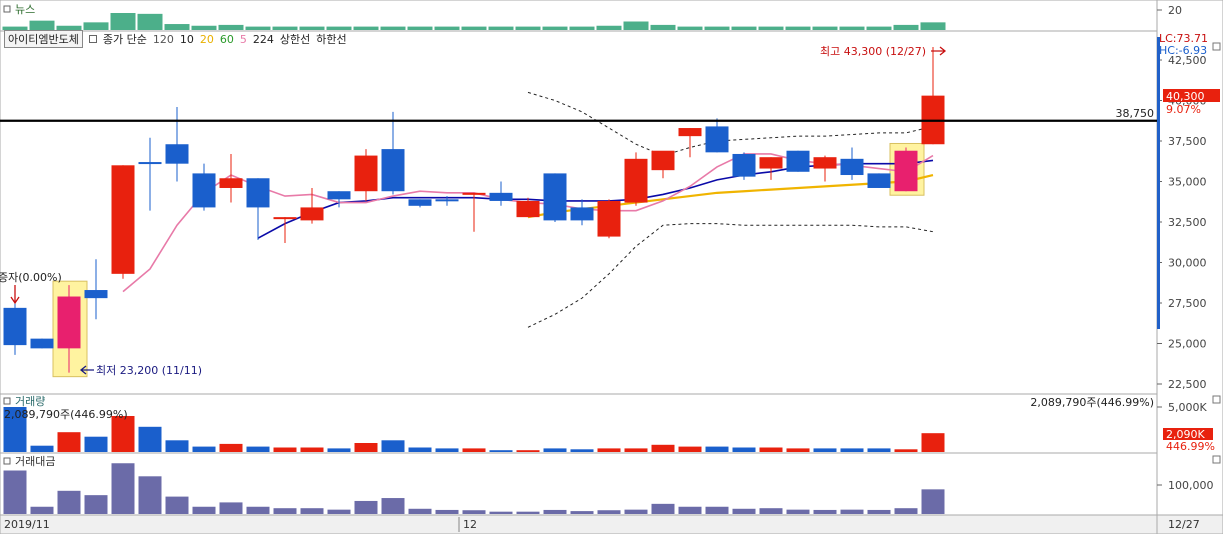 Image resolution: width=1223 pixels, height=534 pixels. Describe the element at coordinates (331, 39) in the screenshot. I see `lower-limit-toggle: 하한선` at that location.